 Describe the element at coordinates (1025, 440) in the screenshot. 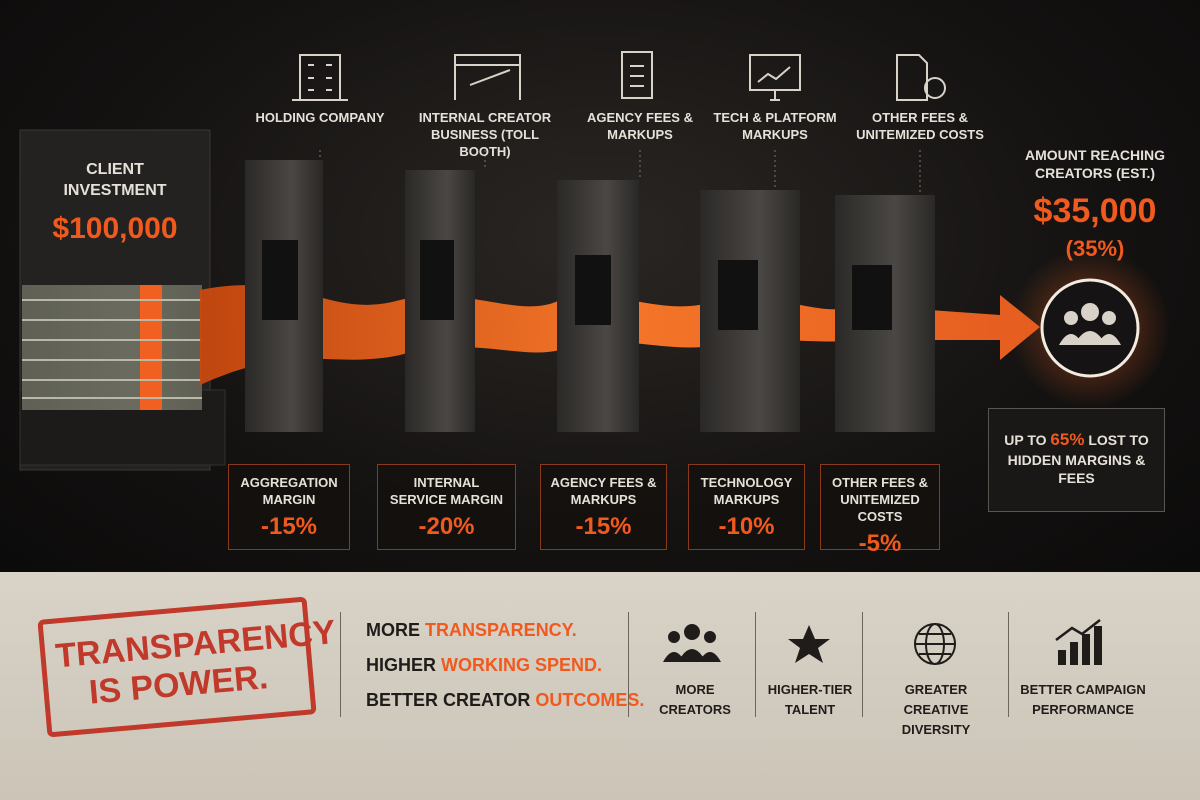

I see `loss-prefix: UP TO` at that location.